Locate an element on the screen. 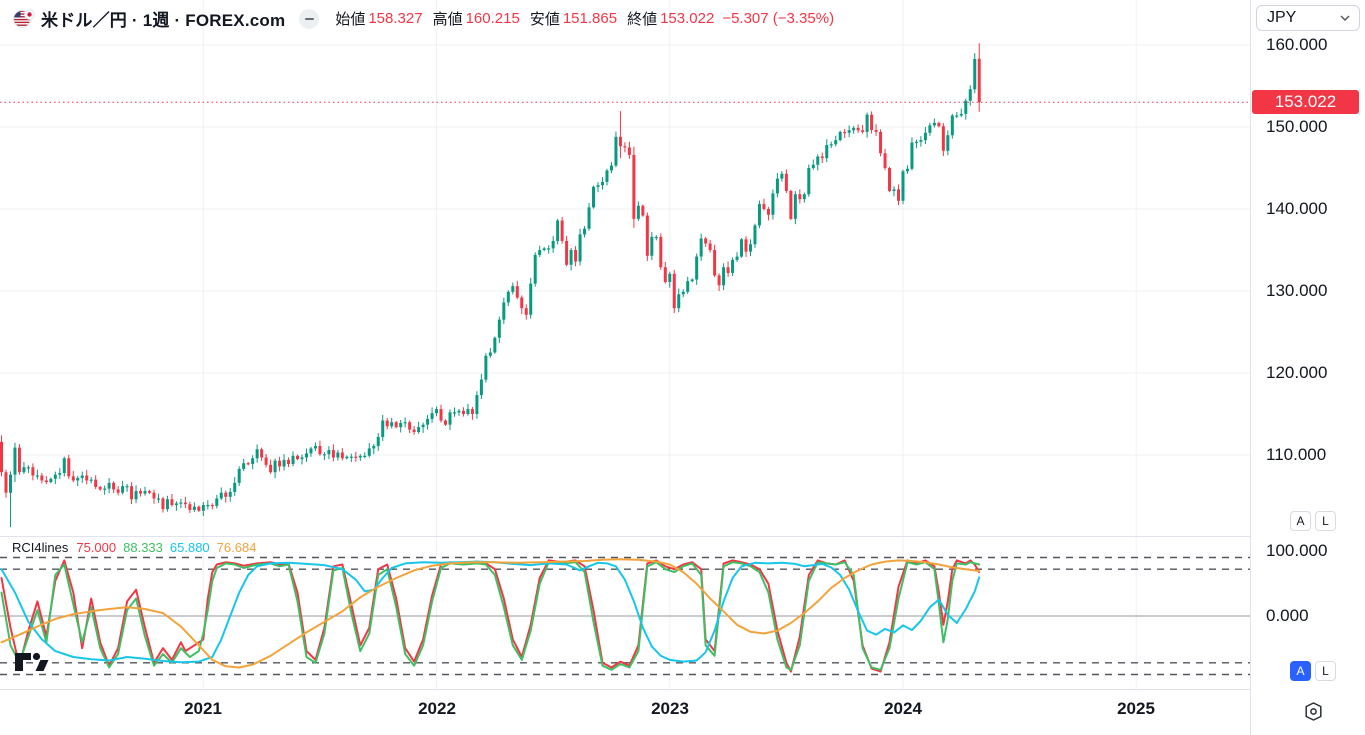 Image resolution: width=1365 pixels, height=735 pixels. collapse-icon is located at coordinates (309, 18).